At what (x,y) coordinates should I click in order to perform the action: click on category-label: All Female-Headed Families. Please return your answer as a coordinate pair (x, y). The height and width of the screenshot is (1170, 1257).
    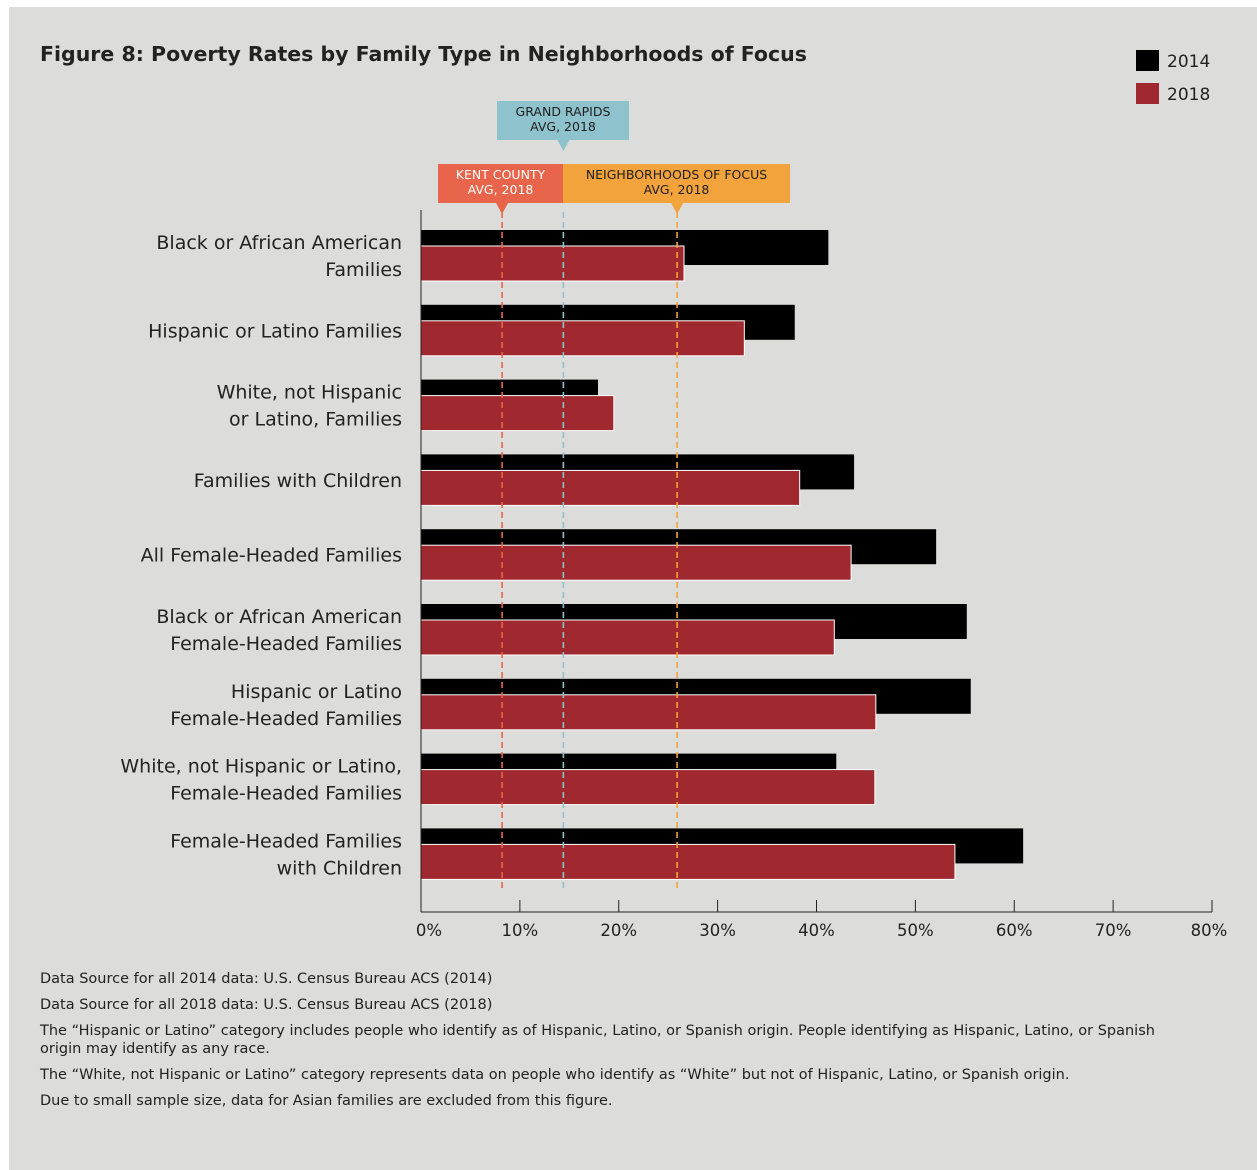
    Looking at the image, I should click on (271, 556).